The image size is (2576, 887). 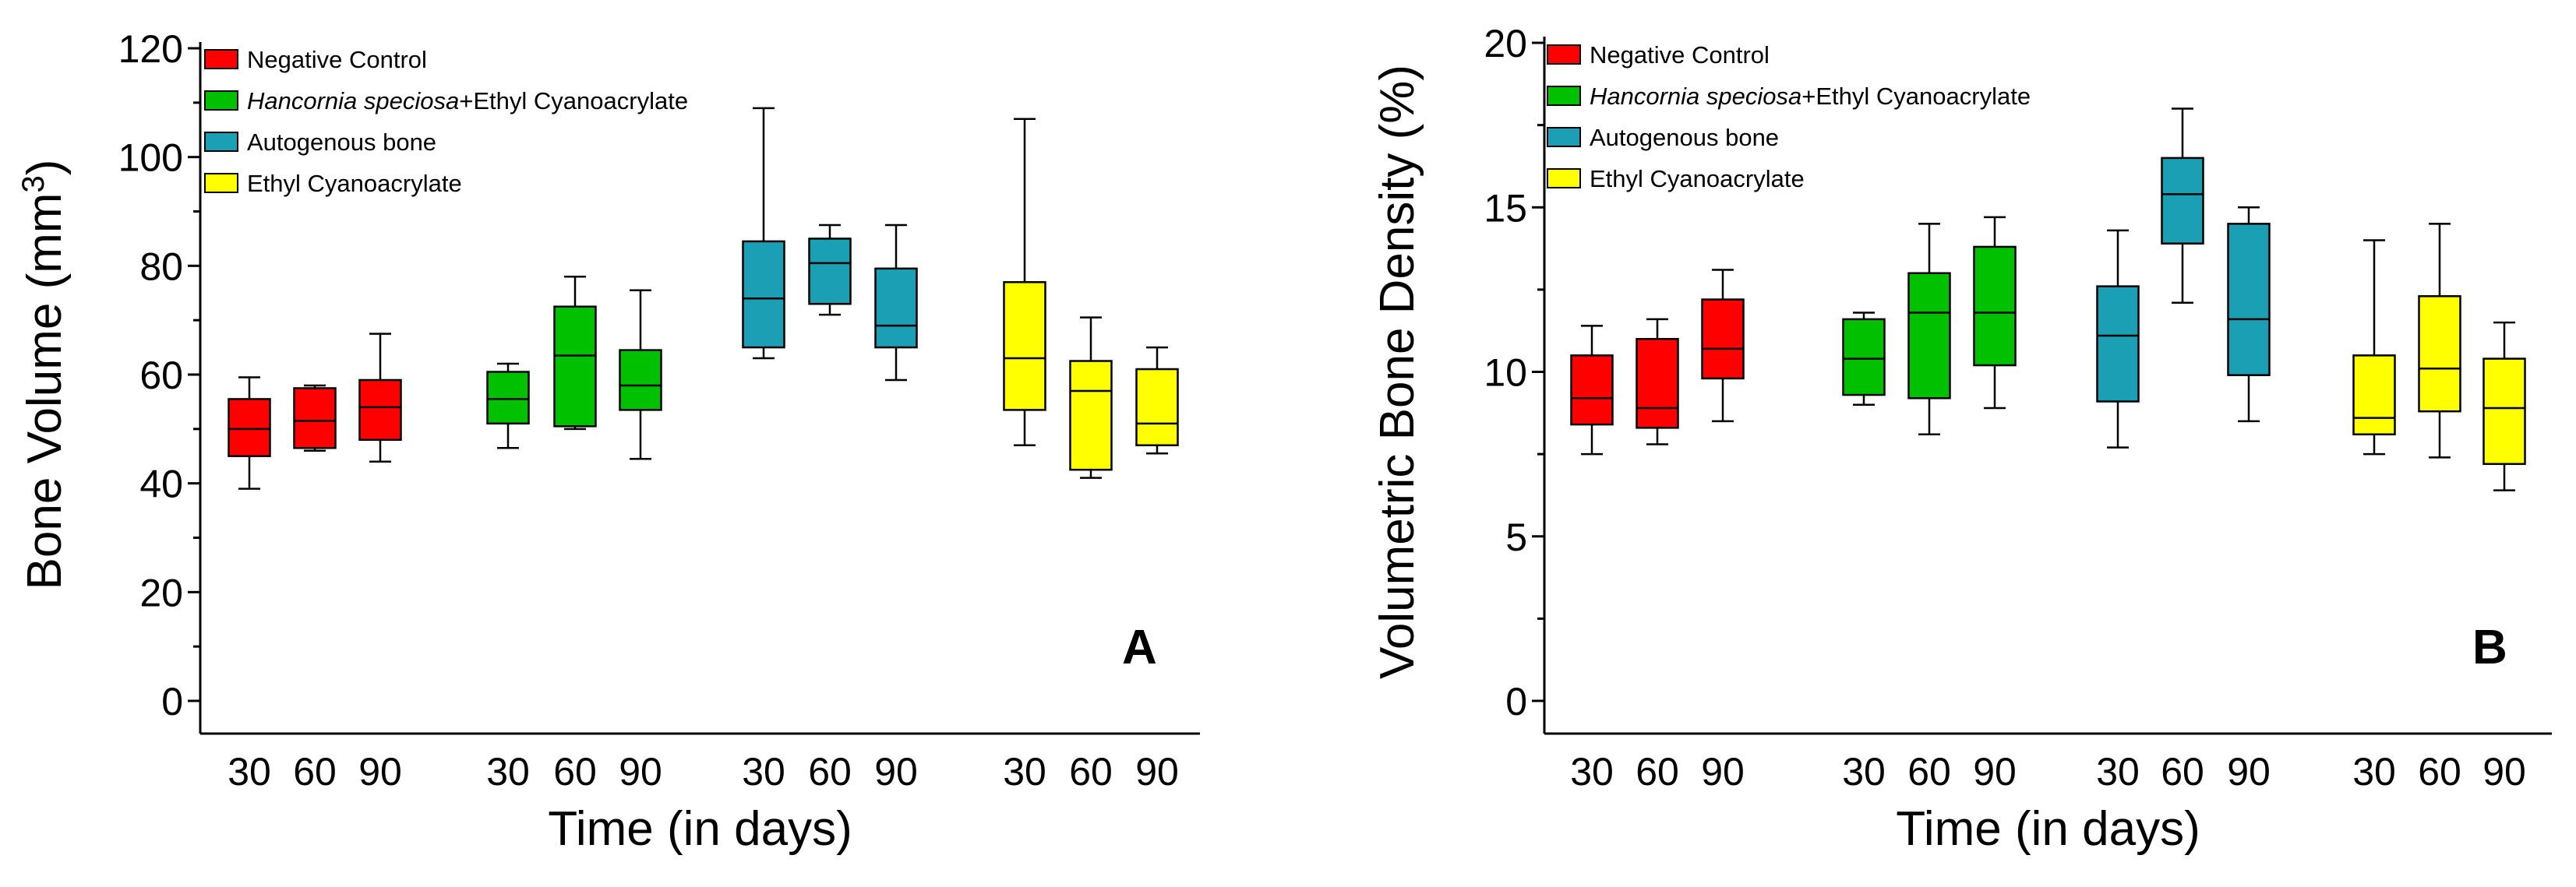 I want to click on y-tick-label: 60, so click(x=161, y=376).